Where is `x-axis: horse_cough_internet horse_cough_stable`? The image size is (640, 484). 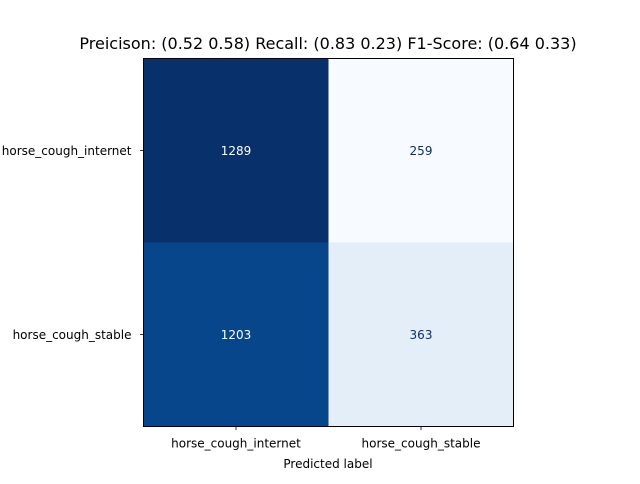 x-axis: horse_cough_internet horse_cough_stable is located at coordinates (326, 438).